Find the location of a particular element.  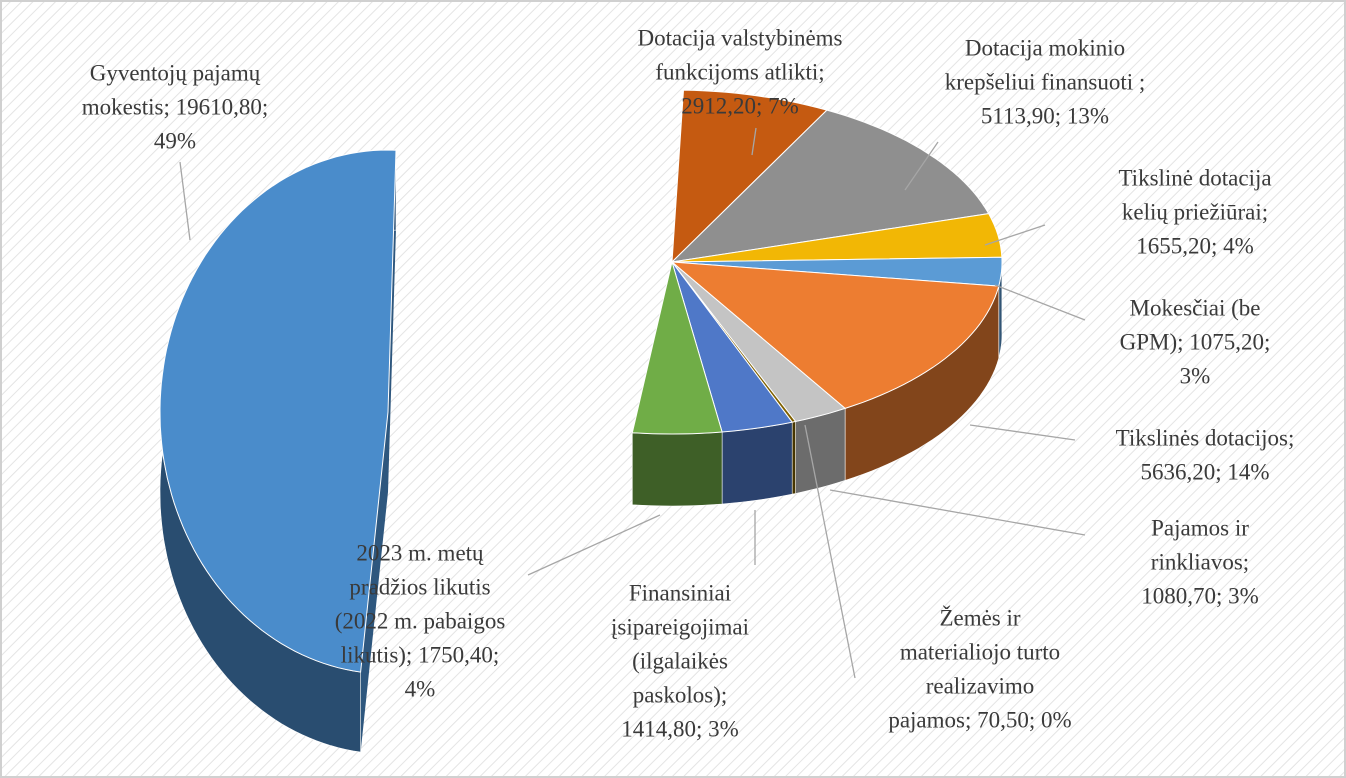

data-label: 1080,70; 3% is located at coordinates (1200, 595).